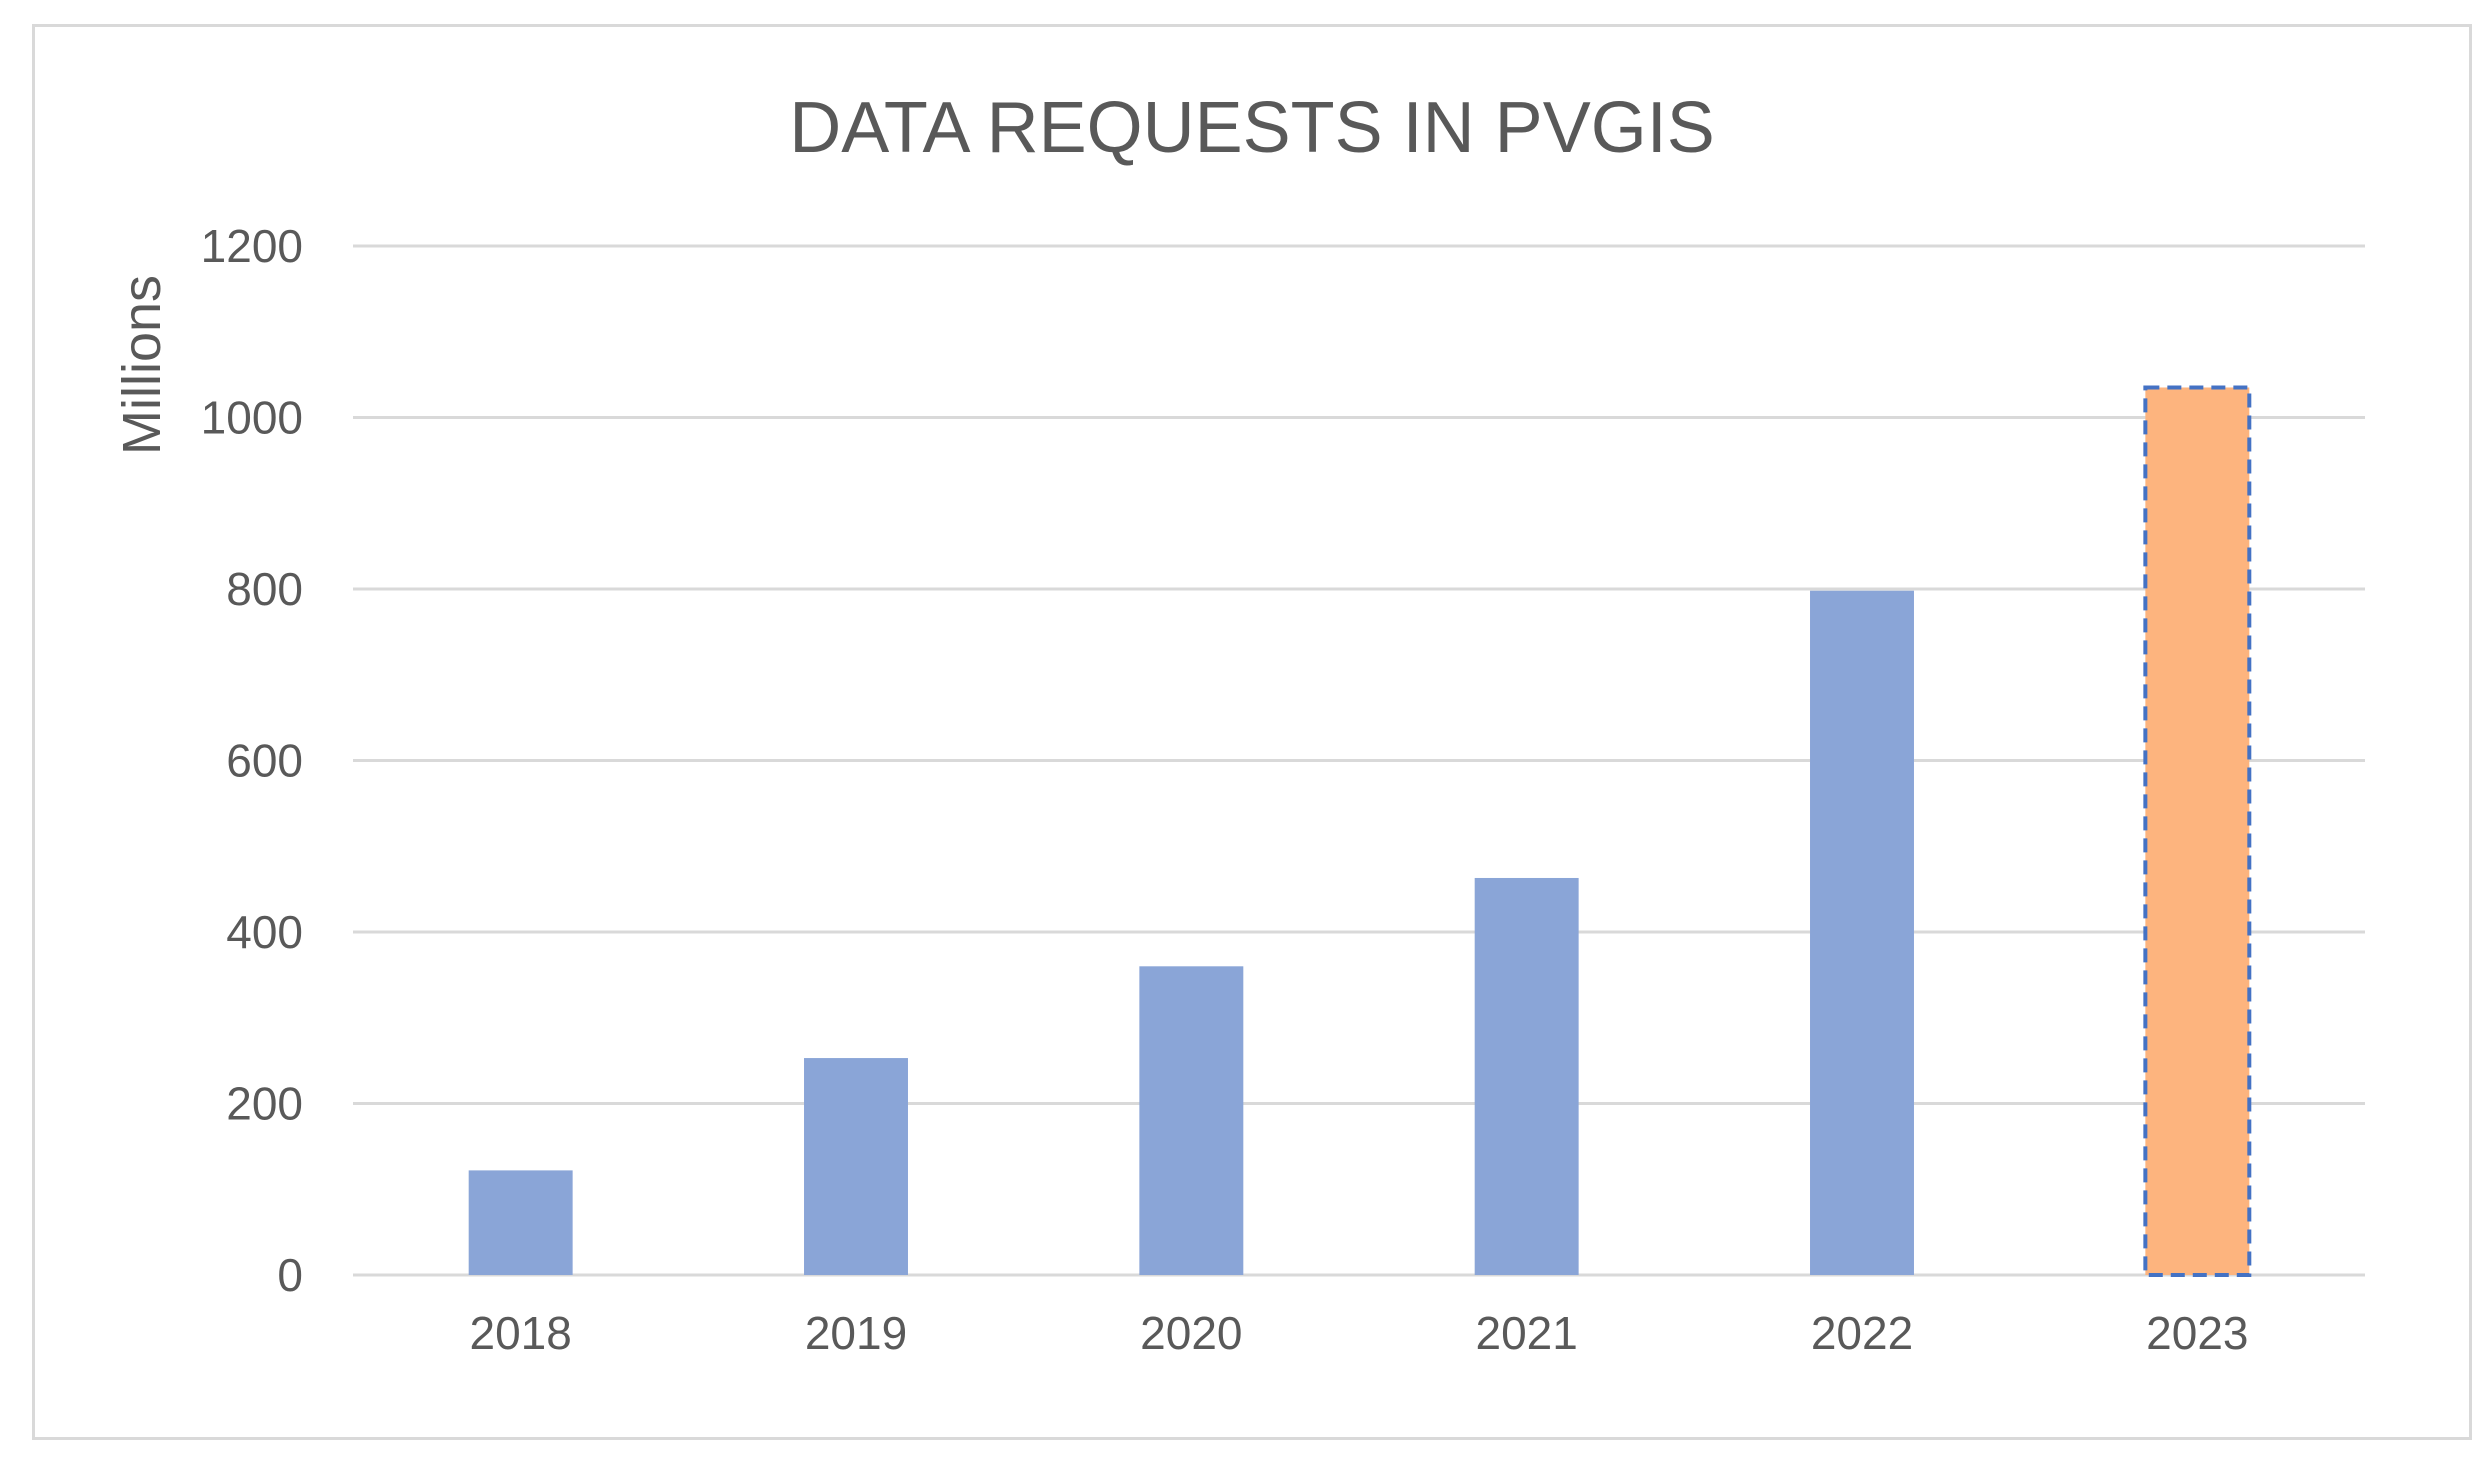 The height and width of the screenshot is (1466, 2488). I want to click on y-tick-label: 1000, so click(252, 418).